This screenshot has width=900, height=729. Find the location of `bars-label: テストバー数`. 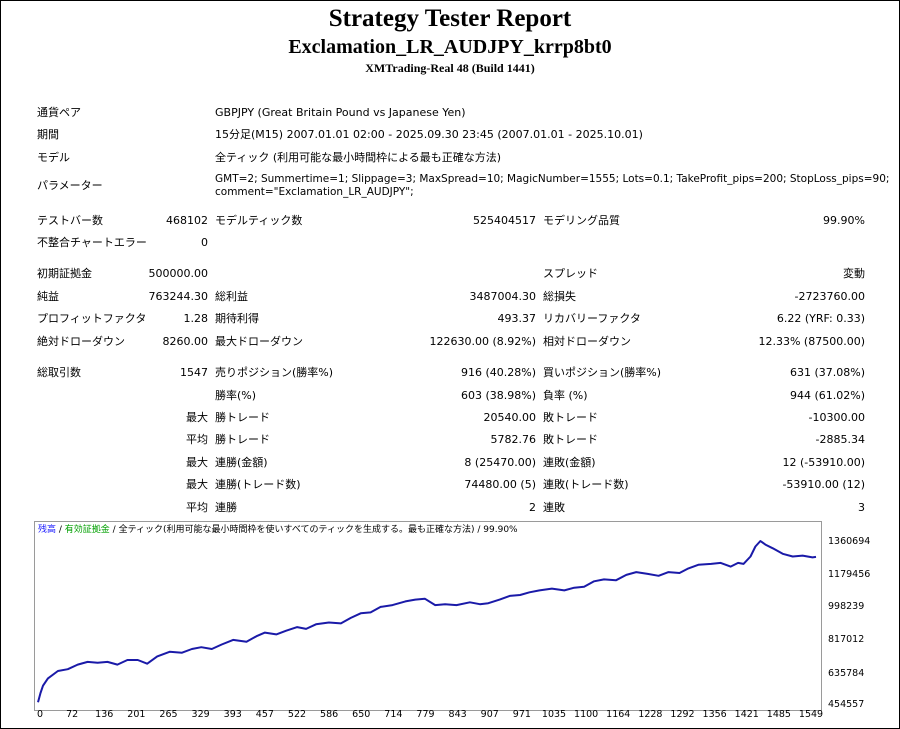

bars-label: テストバー数 is located at coordinates (70, 220).